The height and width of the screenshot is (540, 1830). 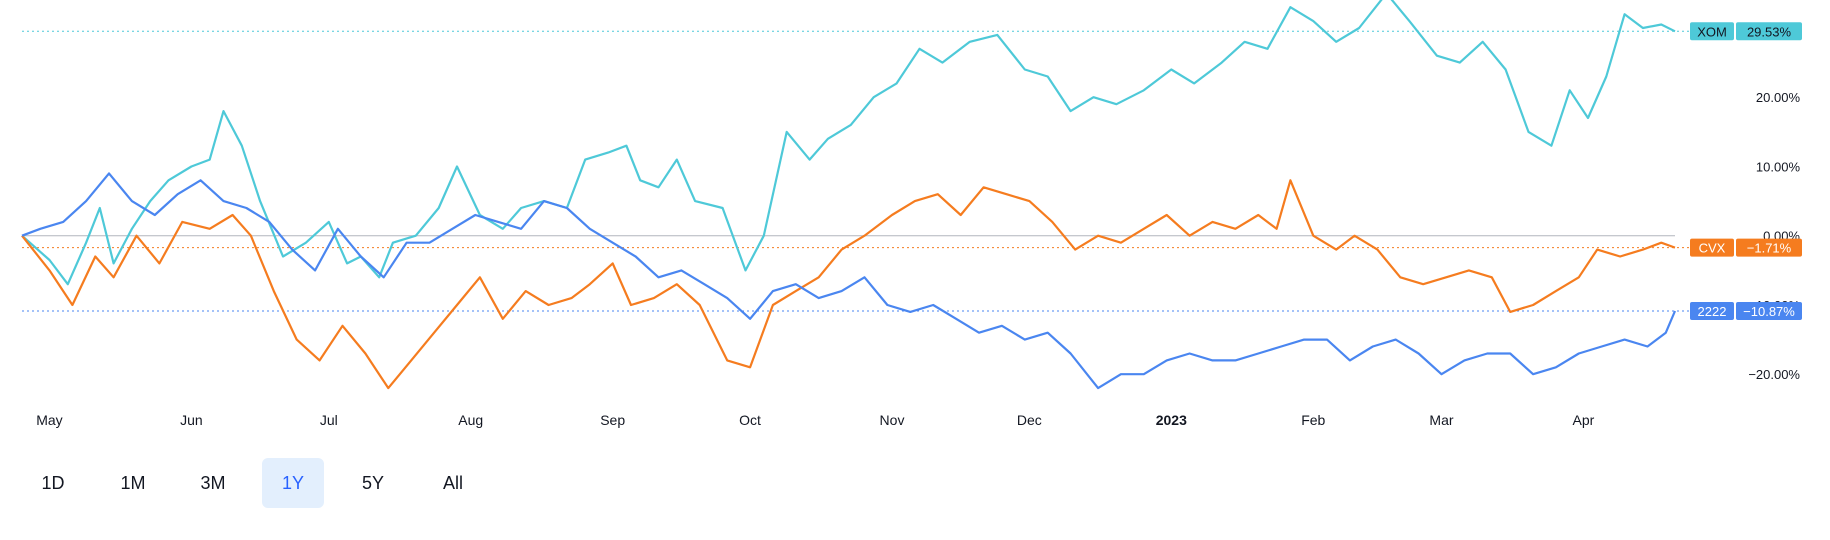 What do you see at coordinates (373, 483) in the screenshot?
I see `range-button-5y: 5Y` at bounding box center [373, 483].